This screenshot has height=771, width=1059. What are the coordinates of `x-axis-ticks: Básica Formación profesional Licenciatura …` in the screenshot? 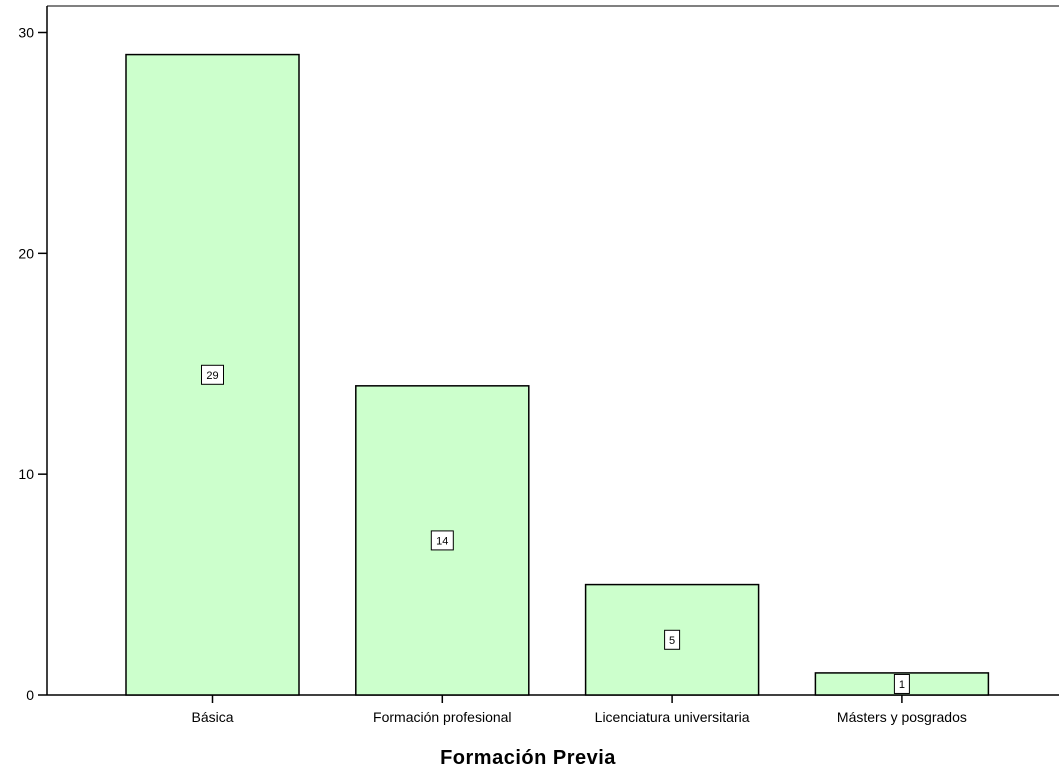 It's located at (579, 710).